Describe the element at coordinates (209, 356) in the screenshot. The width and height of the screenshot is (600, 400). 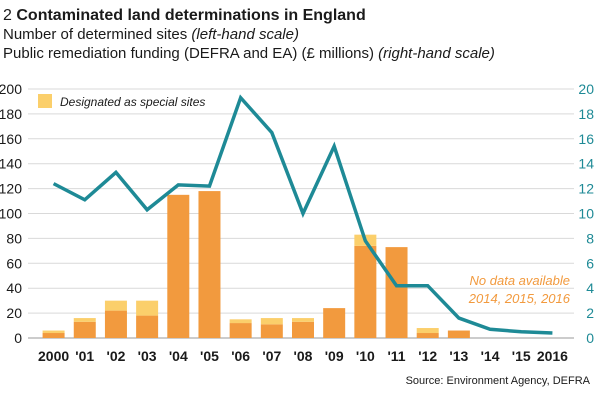
I see `x-tick-label: '05` at that location.